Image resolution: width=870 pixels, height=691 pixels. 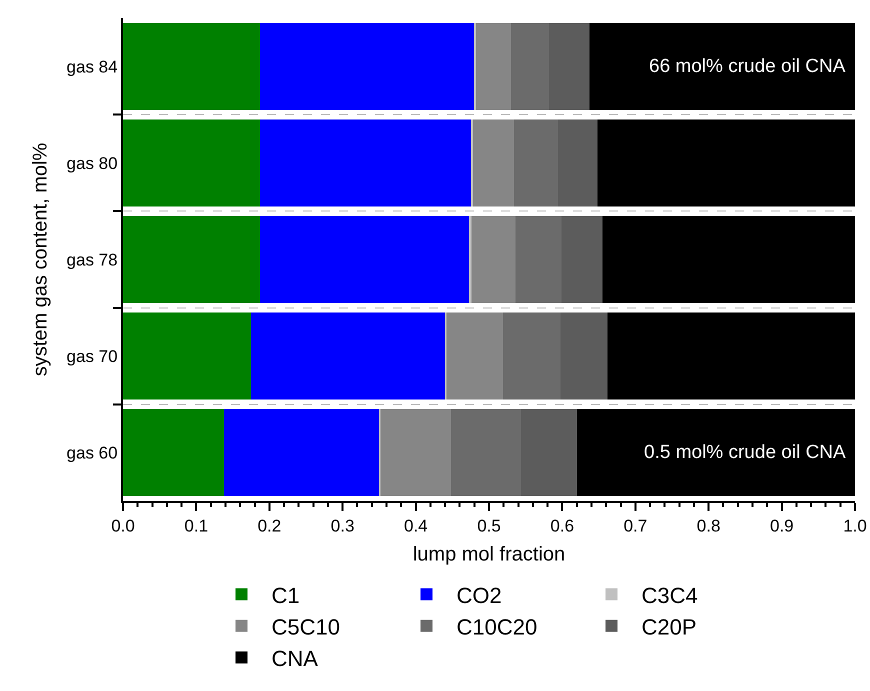 What do you see at coordinates (92, 260) in the screenshot?
I see `y-tick-label: gas 78` at bounding box center [92, 260].